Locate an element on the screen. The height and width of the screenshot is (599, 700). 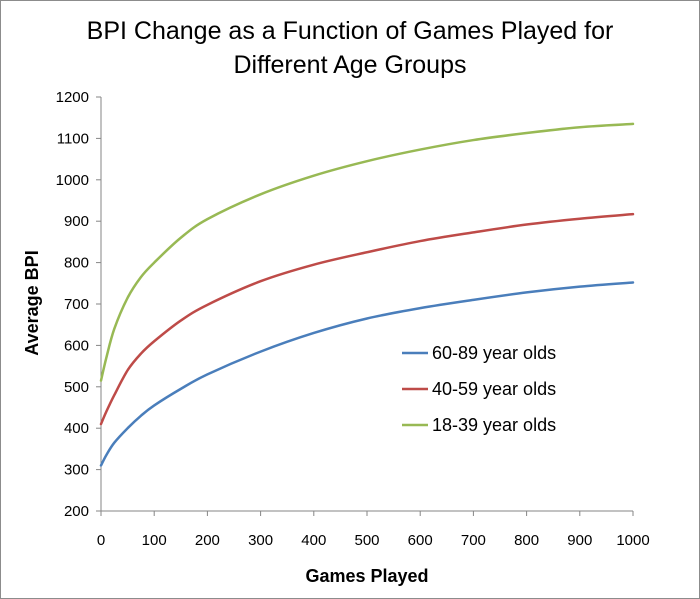
x-tick-label: 100 is located at coordinates (154, 540).